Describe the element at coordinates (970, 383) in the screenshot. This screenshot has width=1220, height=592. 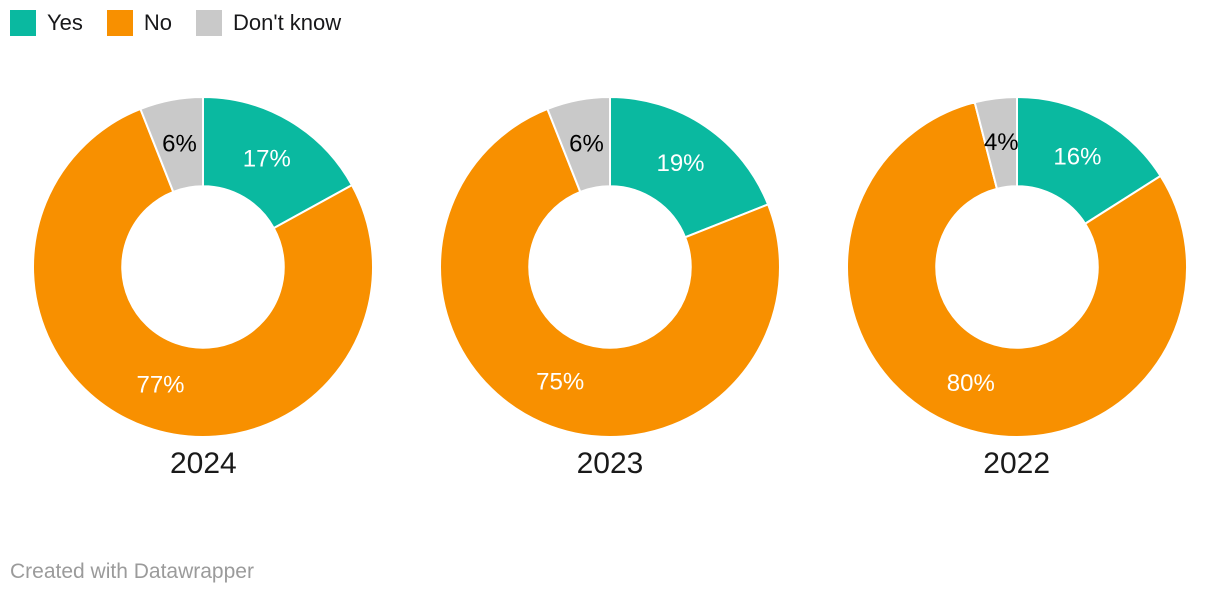
I see `slice-label-no: 80%` at that location.